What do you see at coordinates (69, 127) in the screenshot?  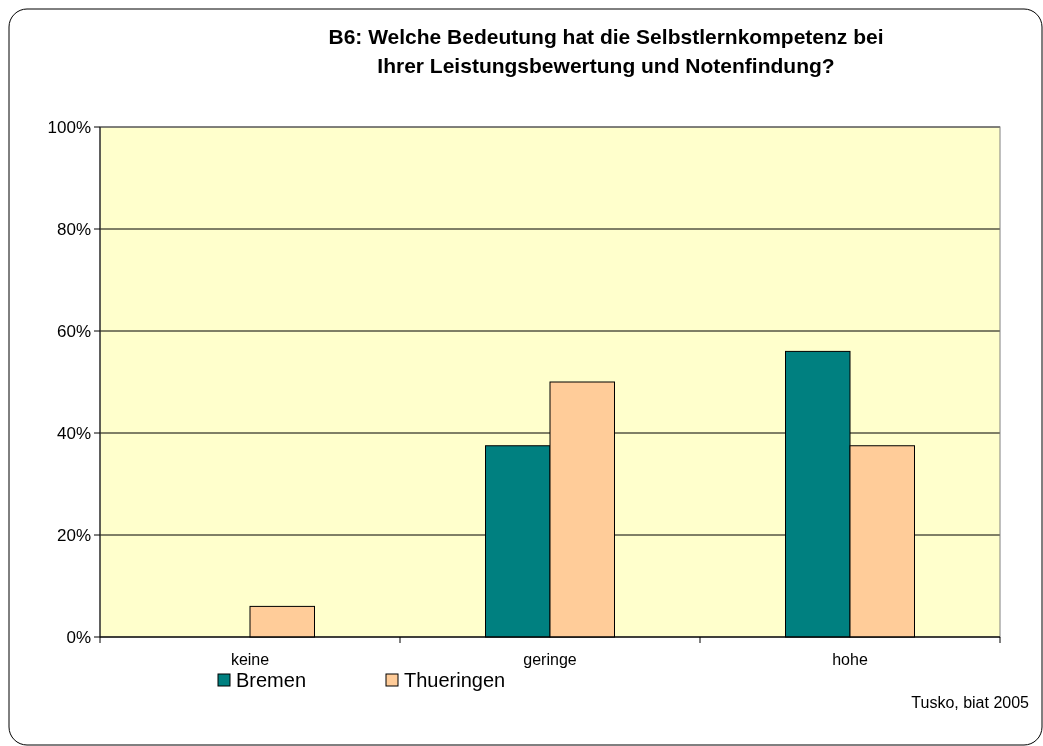 I see `y-tick-label: 100%` at bounding box center [69, 127].